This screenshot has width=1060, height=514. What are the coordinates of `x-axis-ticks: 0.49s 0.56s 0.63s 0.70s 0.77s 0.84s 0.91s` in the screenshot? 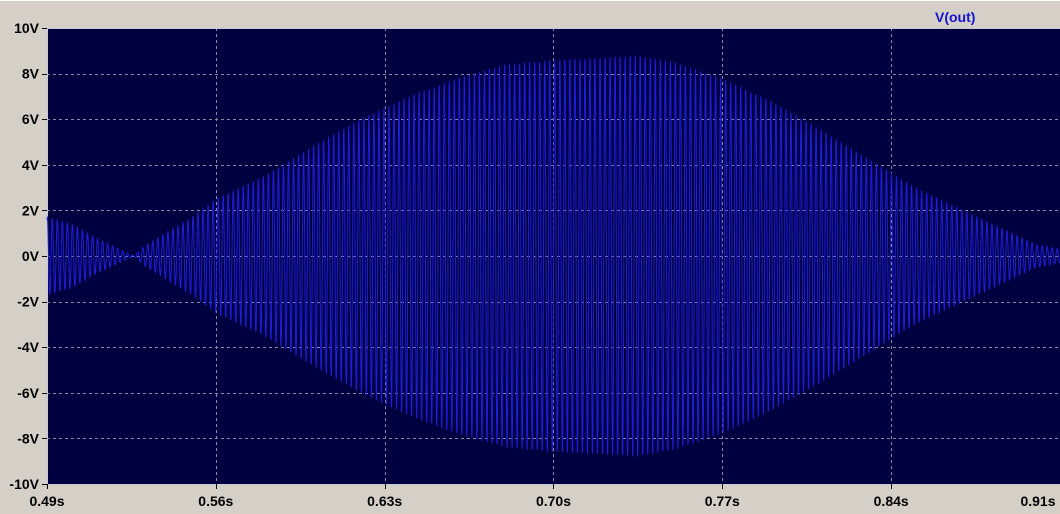 It's located at (542, 496).